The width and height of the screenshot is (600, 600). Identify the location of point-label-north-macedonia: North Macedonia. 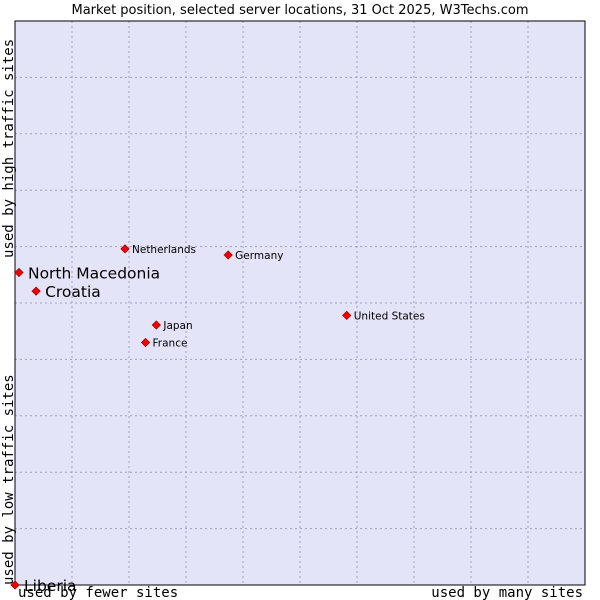
(94, 274).